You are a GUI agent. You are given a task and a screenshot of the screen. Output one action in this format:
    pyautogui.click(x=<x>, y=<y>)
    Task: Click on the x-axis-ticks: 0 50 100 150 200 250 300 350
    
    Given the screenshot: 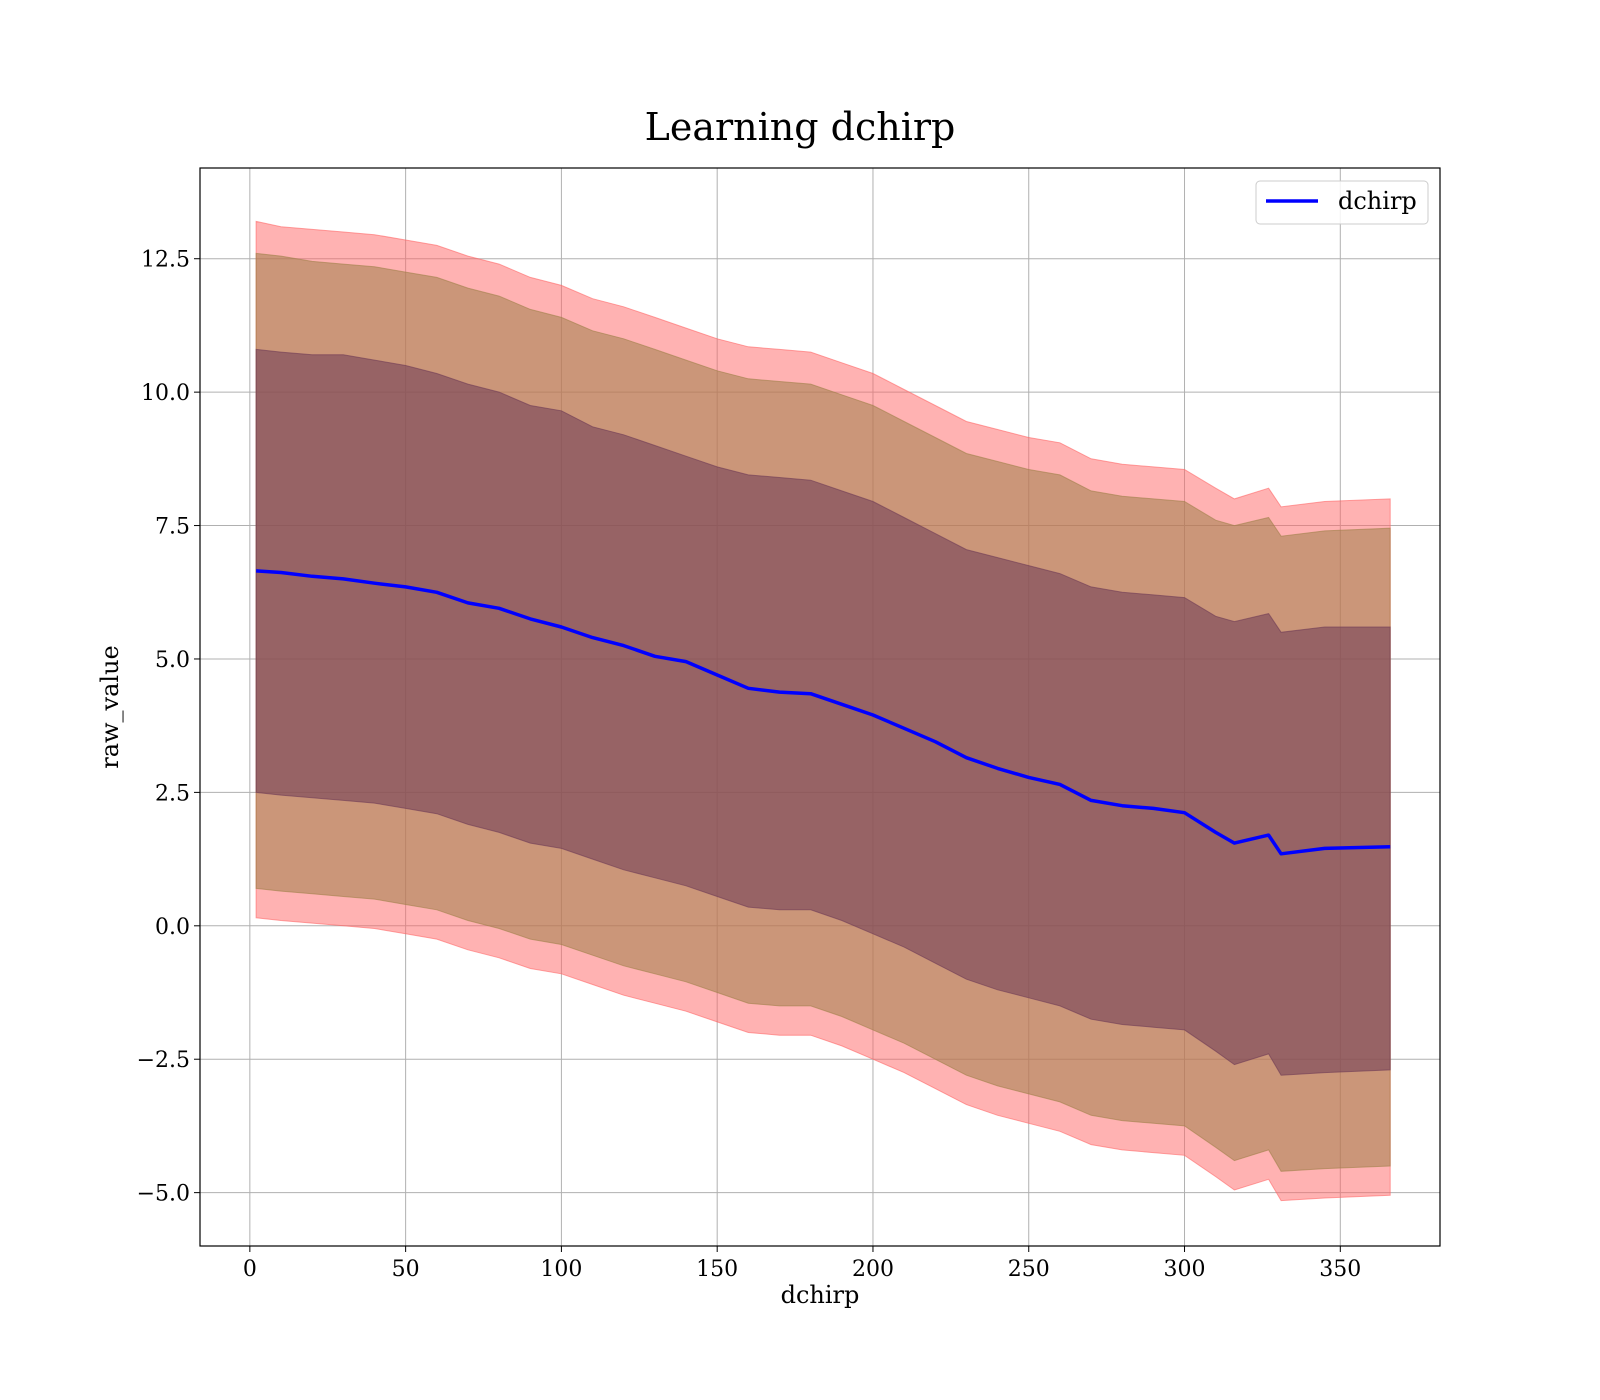 What is the action you would take?
    pyautogui.click(x=802, y=1264)
    